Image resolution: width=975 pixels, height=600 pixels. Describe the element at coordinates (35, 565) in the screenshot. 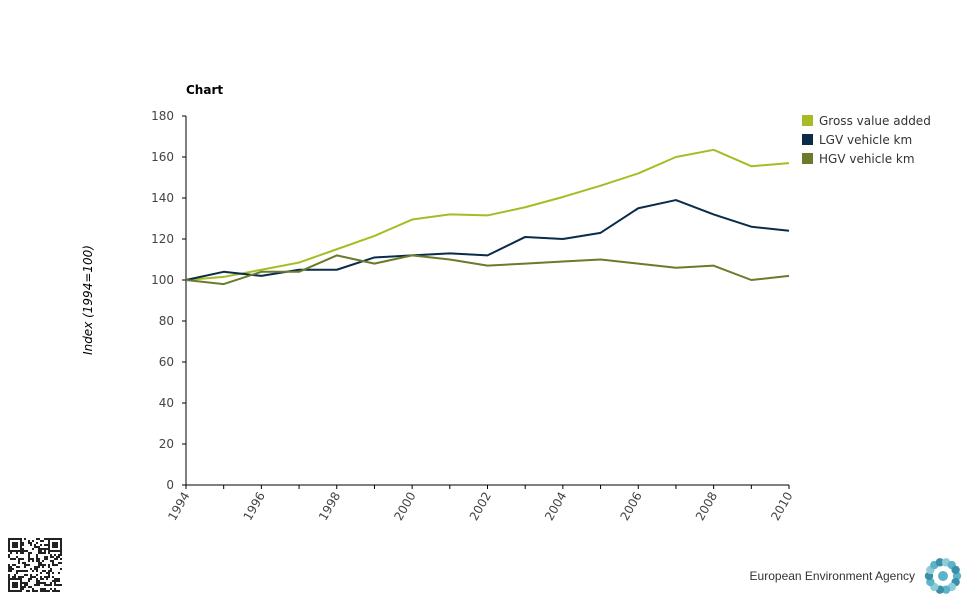

I see `qr-code-icon` at that location.